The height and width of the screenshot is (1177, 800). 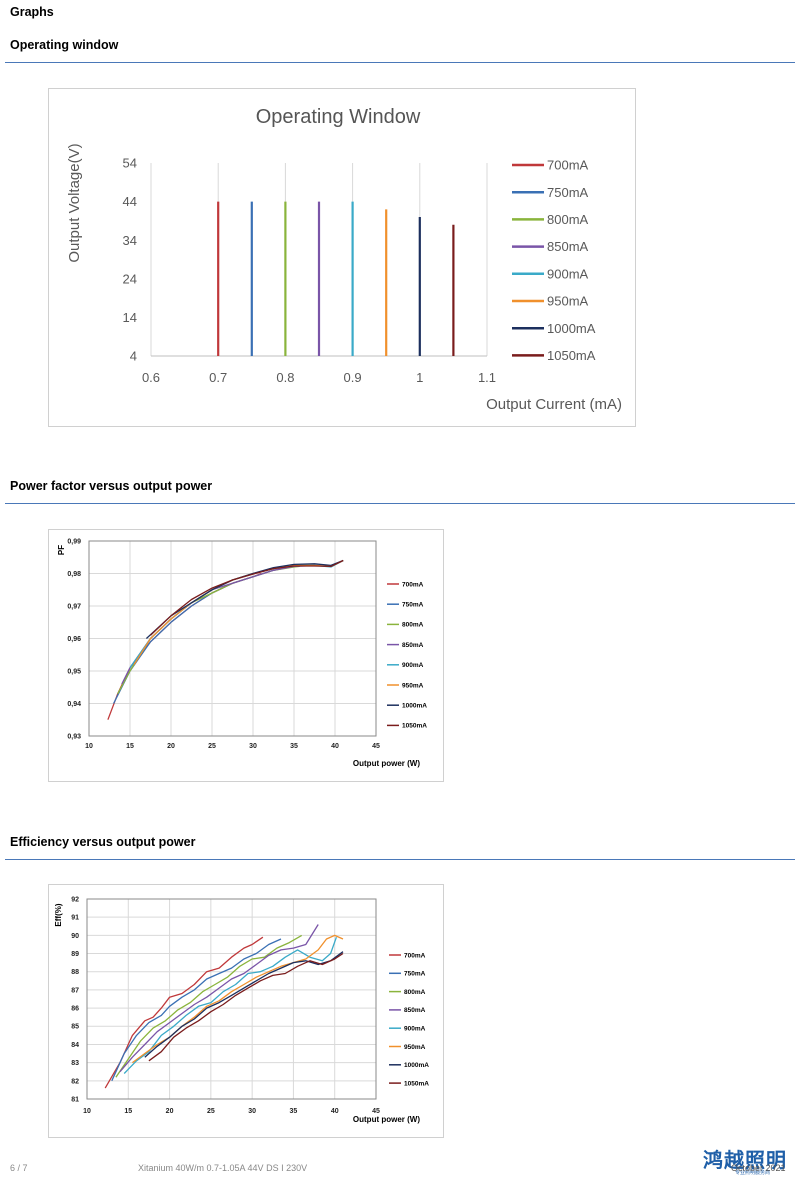 What do you see at coordinates (75, 1063) in the screenshot?
I see `y-tick-label: 83` at bounding box center [75, 1063].